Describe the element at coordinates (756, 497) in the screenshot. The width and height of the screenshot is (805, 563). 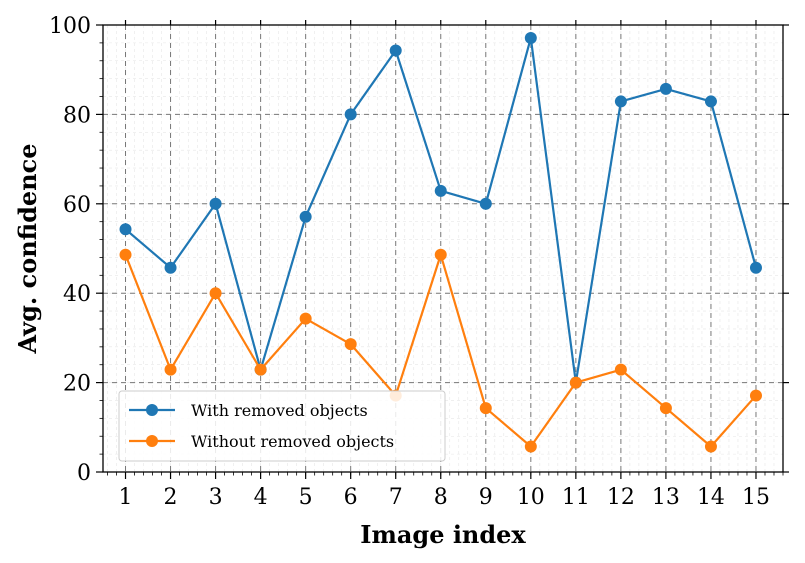
I see `x-tick-label: 15` at that location.